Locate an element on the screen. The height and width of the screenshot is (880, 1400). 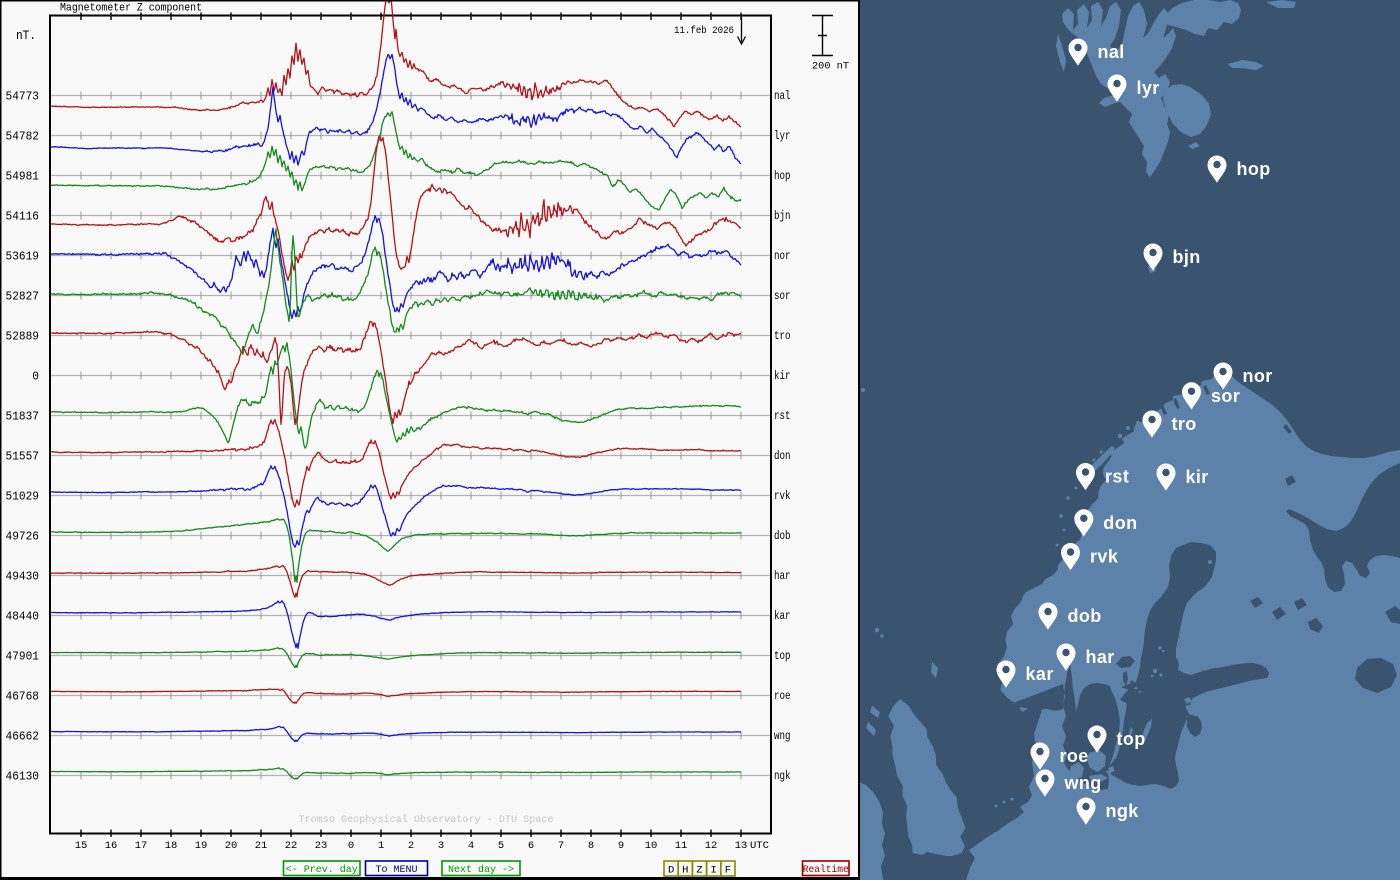
svg-text: 200 nT is located at coordinates (830, 67).